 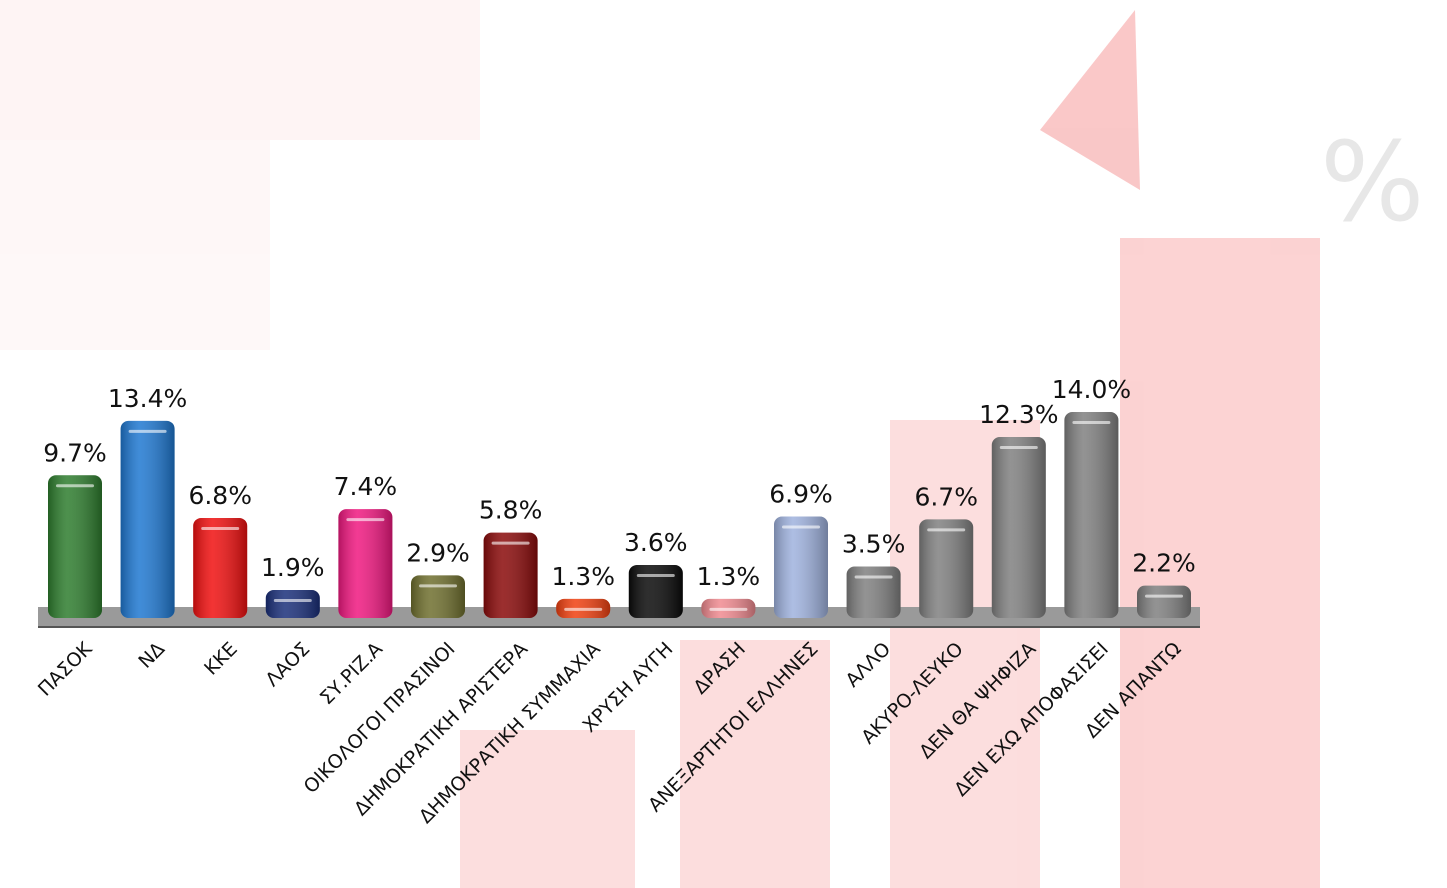 What do you see at coordinates (946, 496) in the screenshot?
I see `value-label: 6.7%` at bounding box center [946, 496].